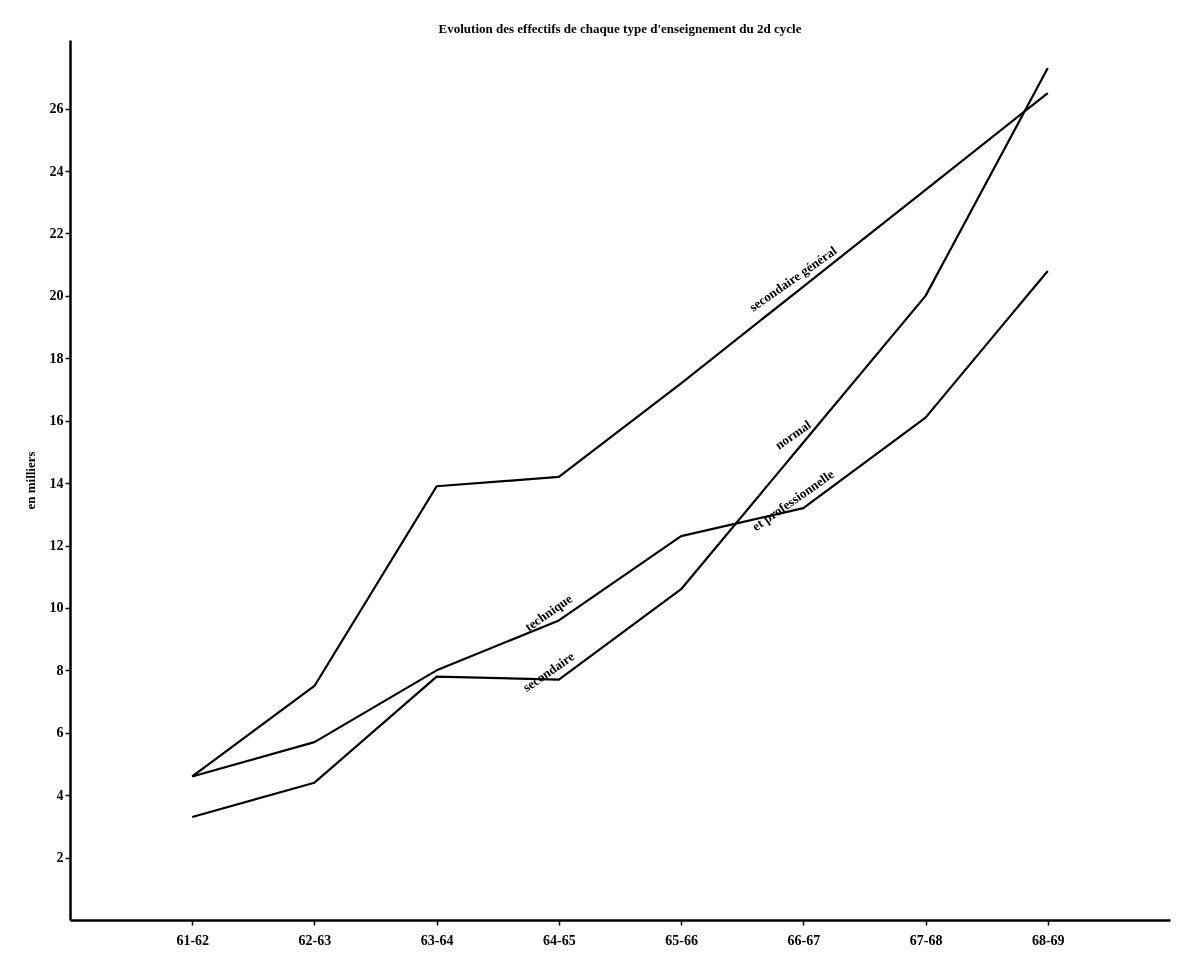 The width and height of the screenshot is (1201, 956). Describe the element at coordinates (56, 546) in the screenshot. I see `y-tick-label: 12` at that location.